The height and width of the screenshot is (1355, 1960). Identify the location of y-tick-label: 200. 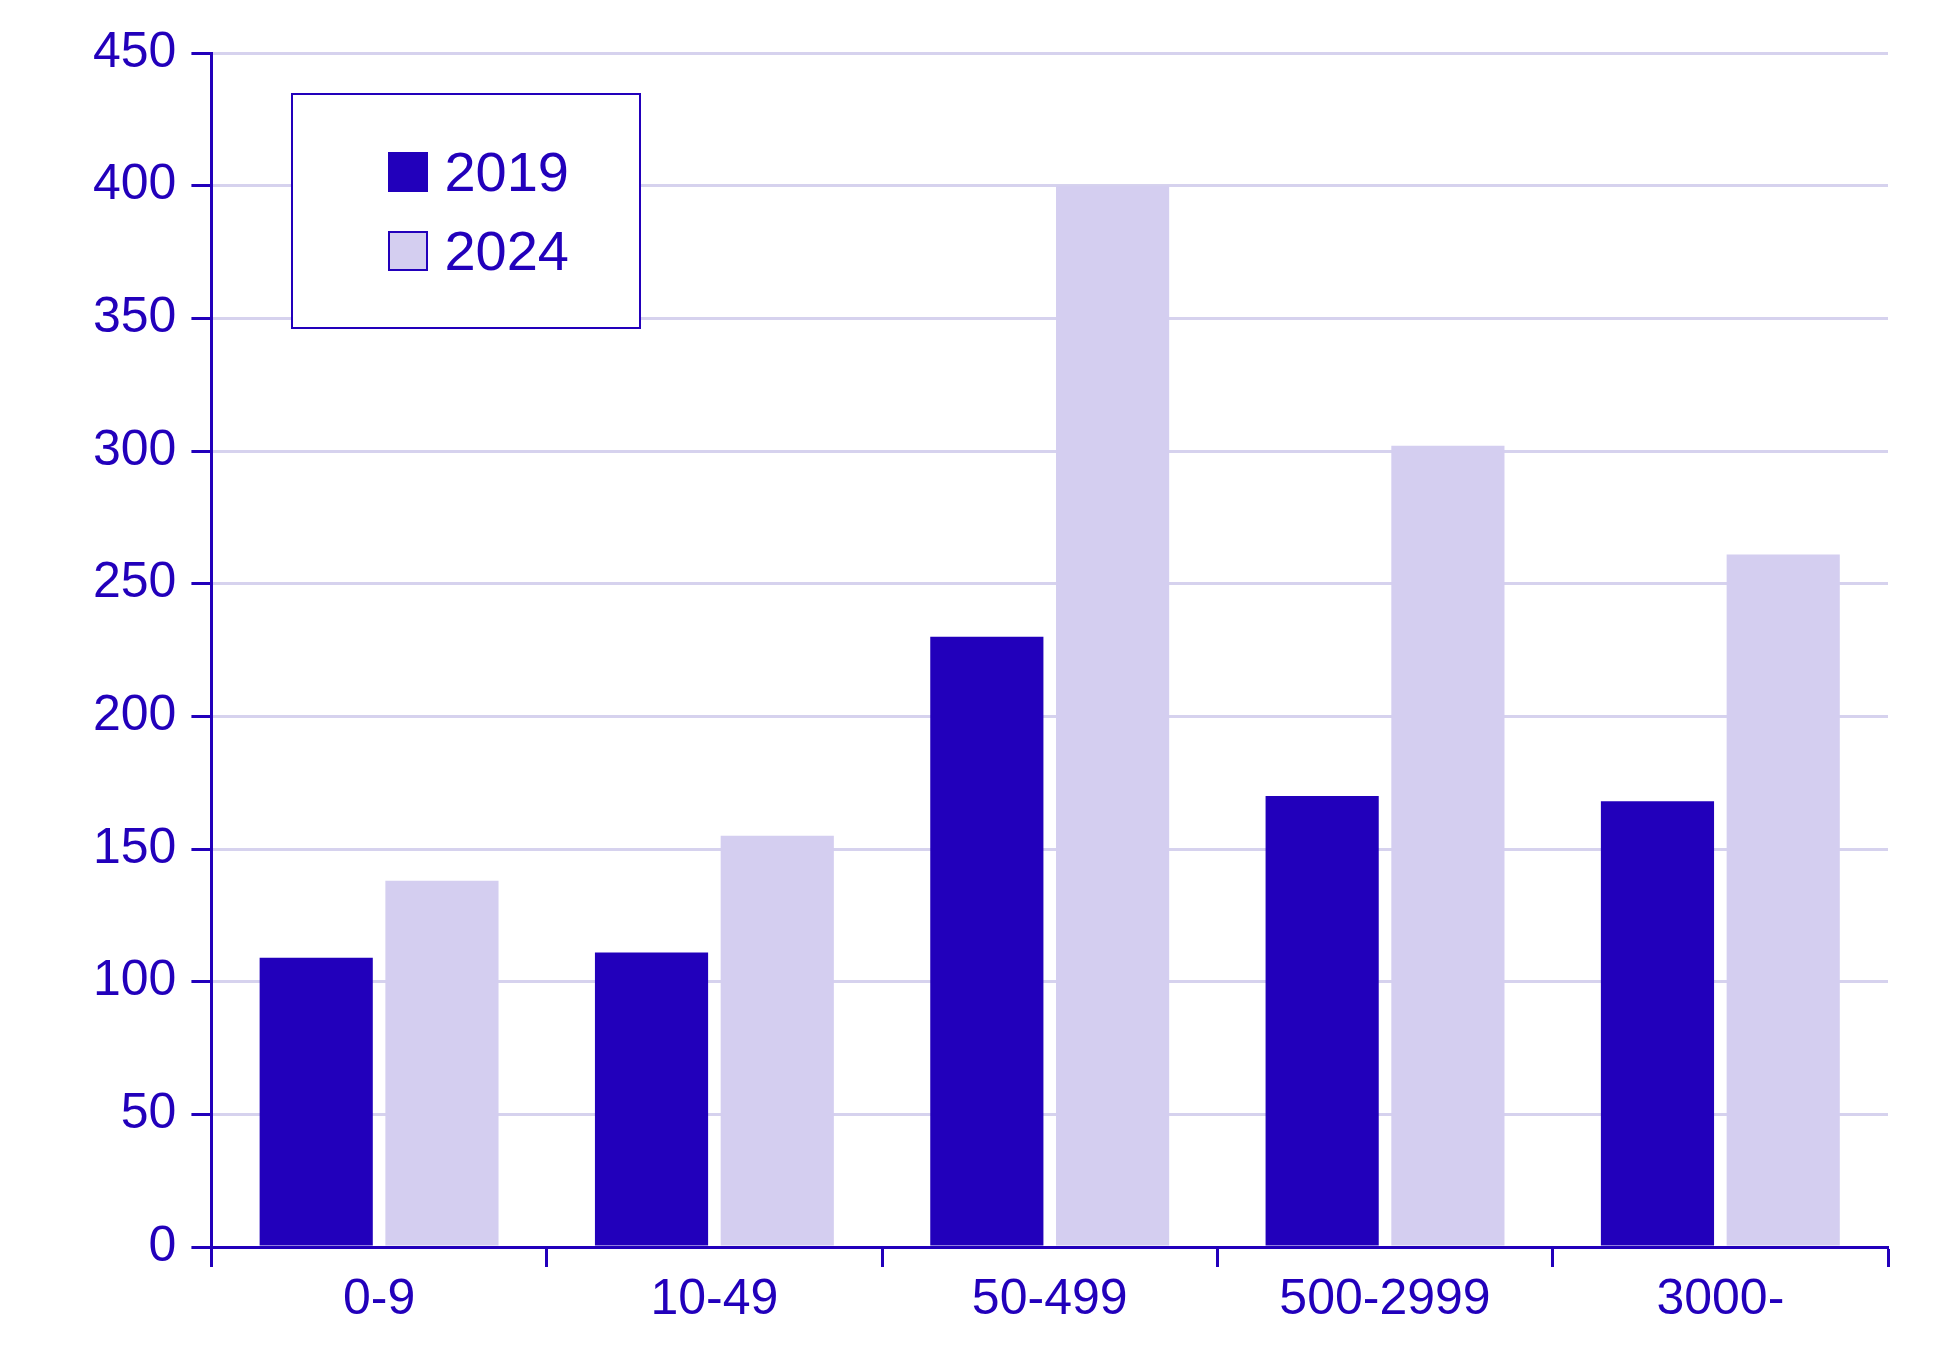
(134, 713).